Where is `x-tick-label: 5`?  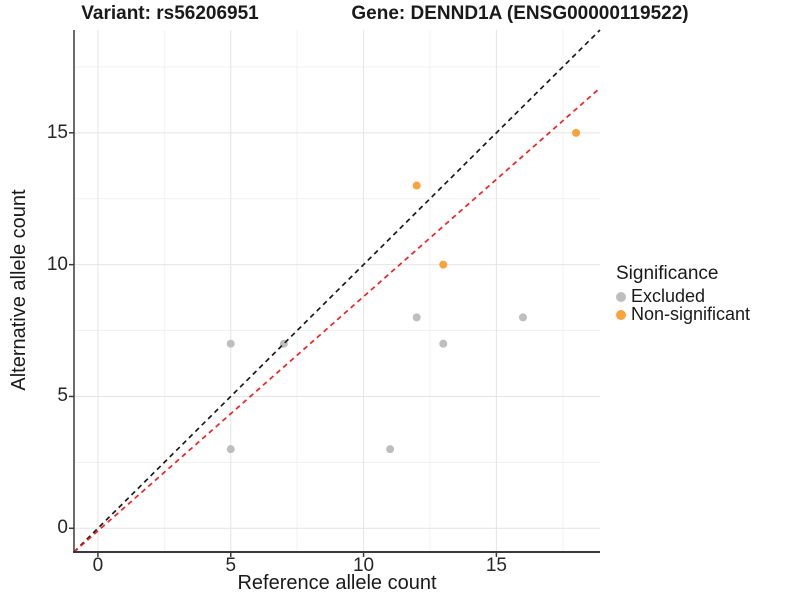
x-tick-label: 5 is located at coordinates (231, 565).